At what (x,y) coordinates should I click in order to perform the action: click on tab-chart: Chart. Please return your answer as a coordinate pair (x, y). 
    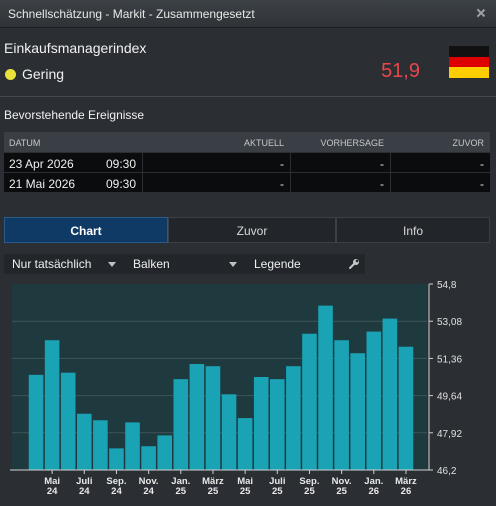
    Looking at the image, I should click on (86, 230).